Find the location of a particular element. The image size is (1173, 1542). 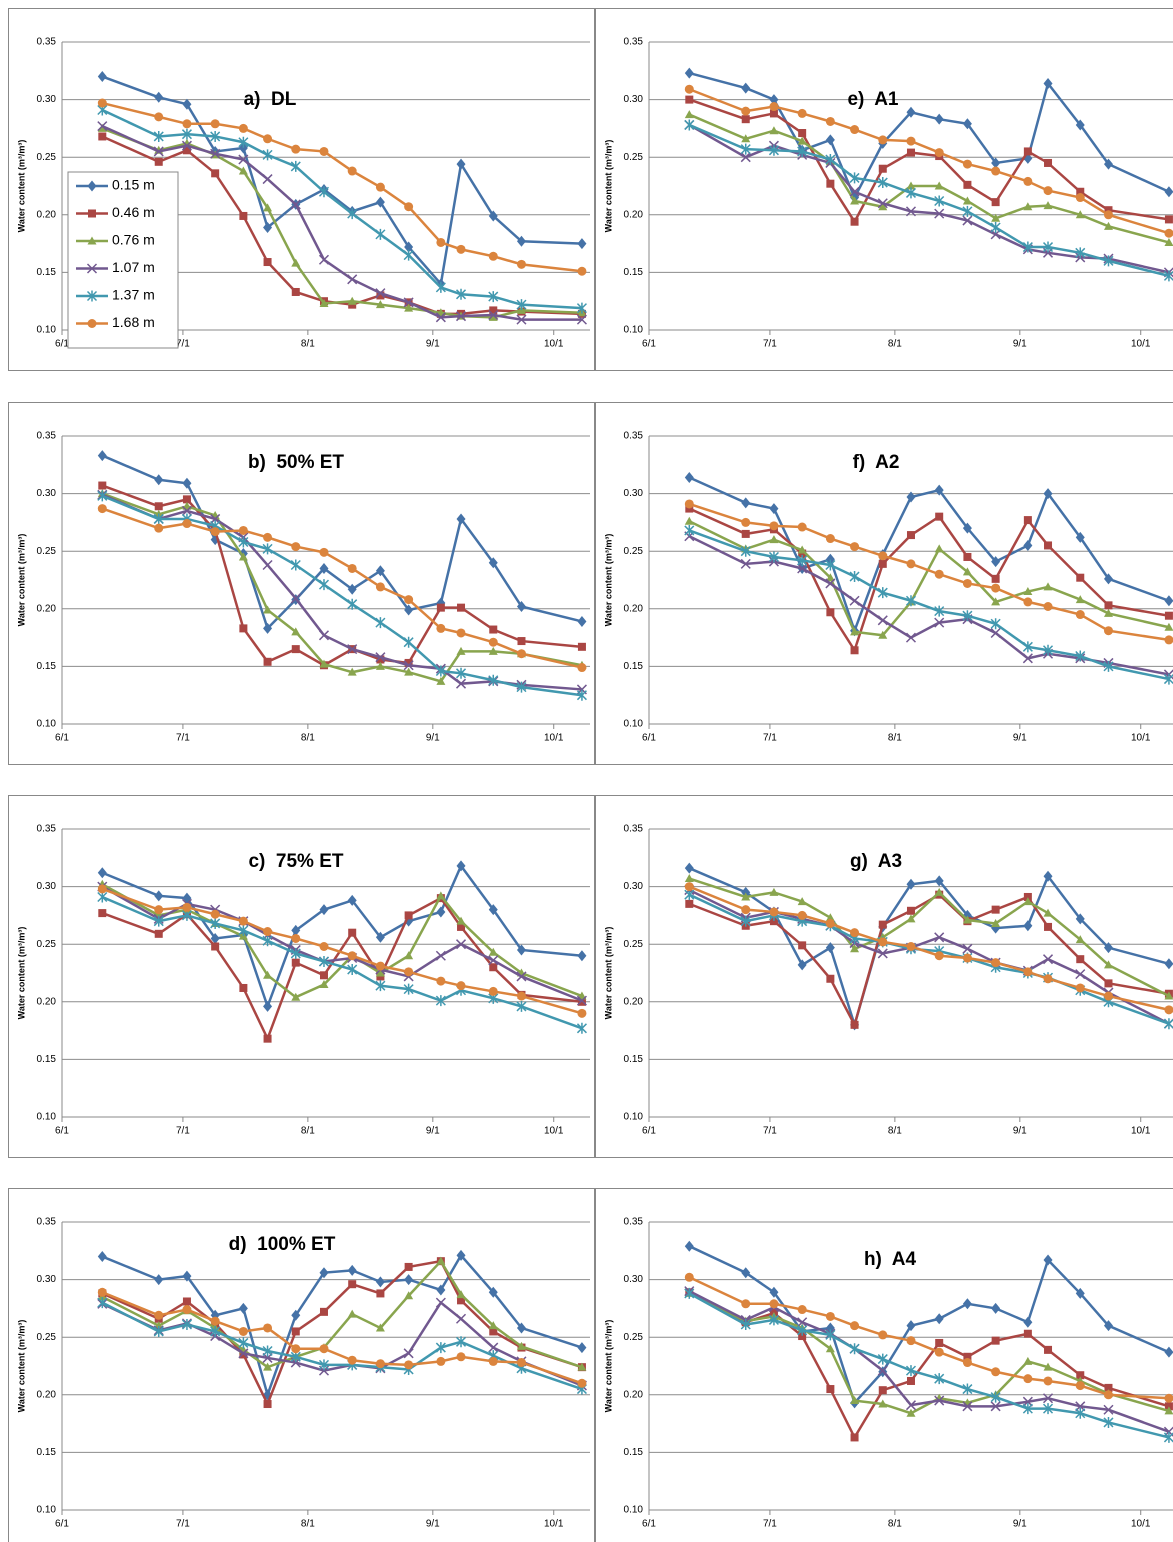

chart-title: e) A1 is located at coordinates (872, 99).